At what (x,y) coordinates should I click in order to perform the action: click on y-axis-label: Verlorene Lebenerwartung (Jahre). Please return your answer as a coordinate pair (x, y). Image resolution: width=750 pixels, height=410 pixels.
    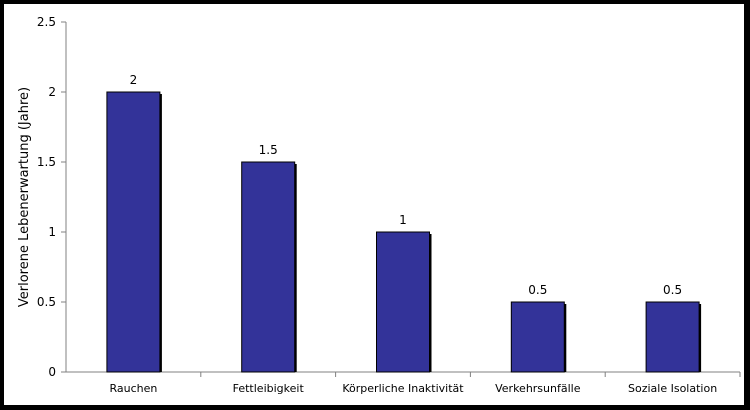
    Looking at the image, I should click on (24, 197).